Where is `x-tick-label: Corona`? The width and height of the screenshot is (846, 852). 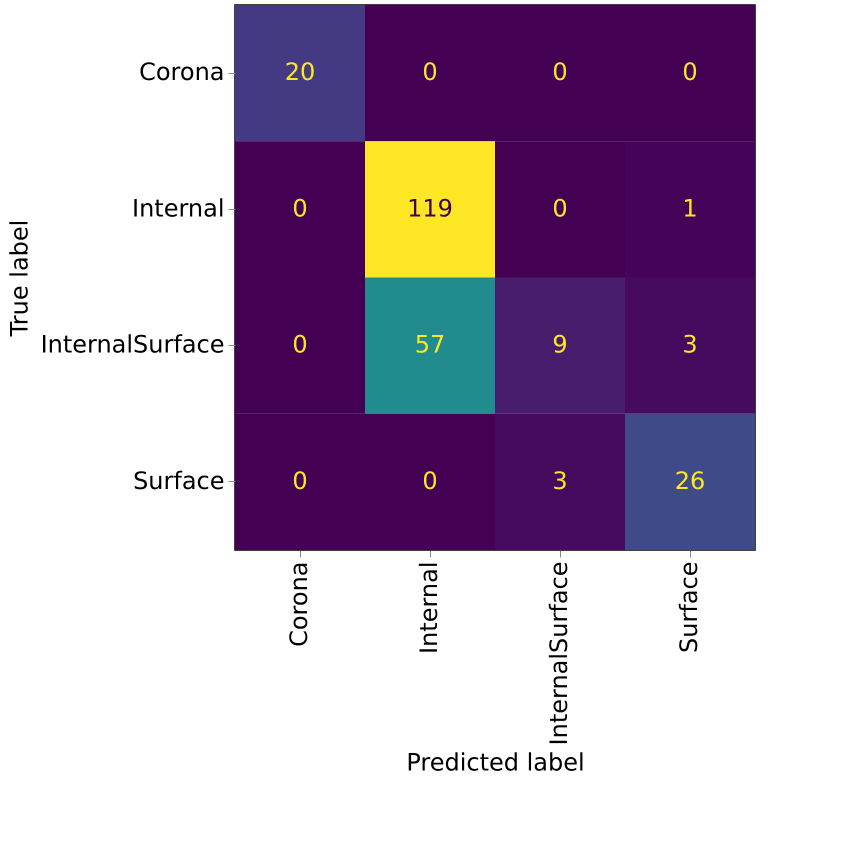
x-tick-label: Corona is located at coordinates (299, 604).